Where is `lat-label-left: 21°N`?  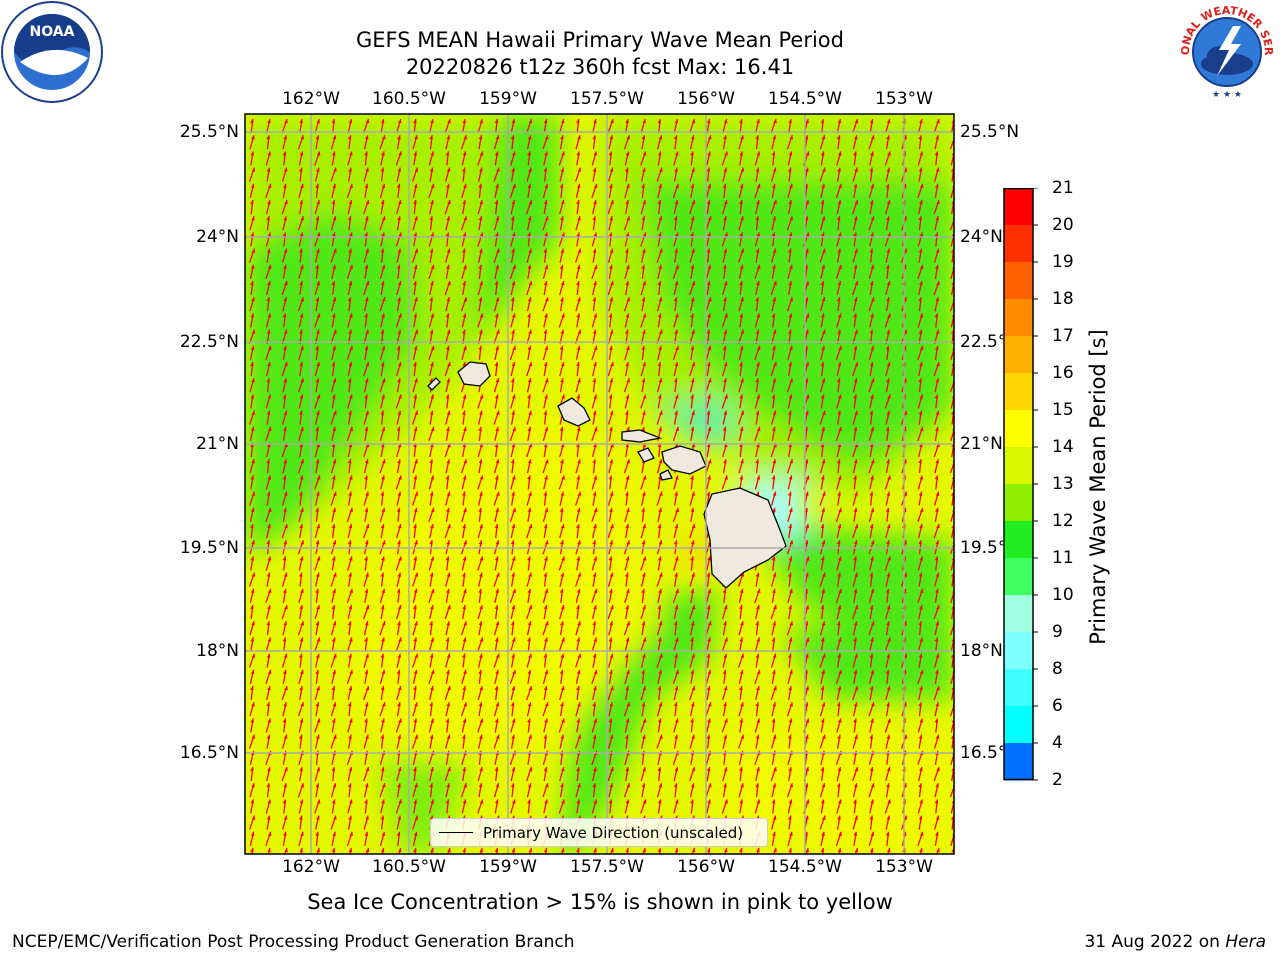
lat-label-left: 21°N is located at coordinates (217, 444).